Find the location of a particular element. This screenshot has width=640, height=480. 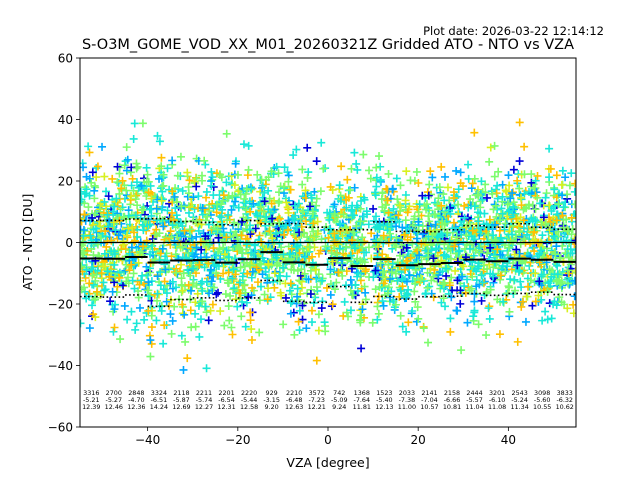

bin-std: 12.27 is located at coordinates (204, 407).